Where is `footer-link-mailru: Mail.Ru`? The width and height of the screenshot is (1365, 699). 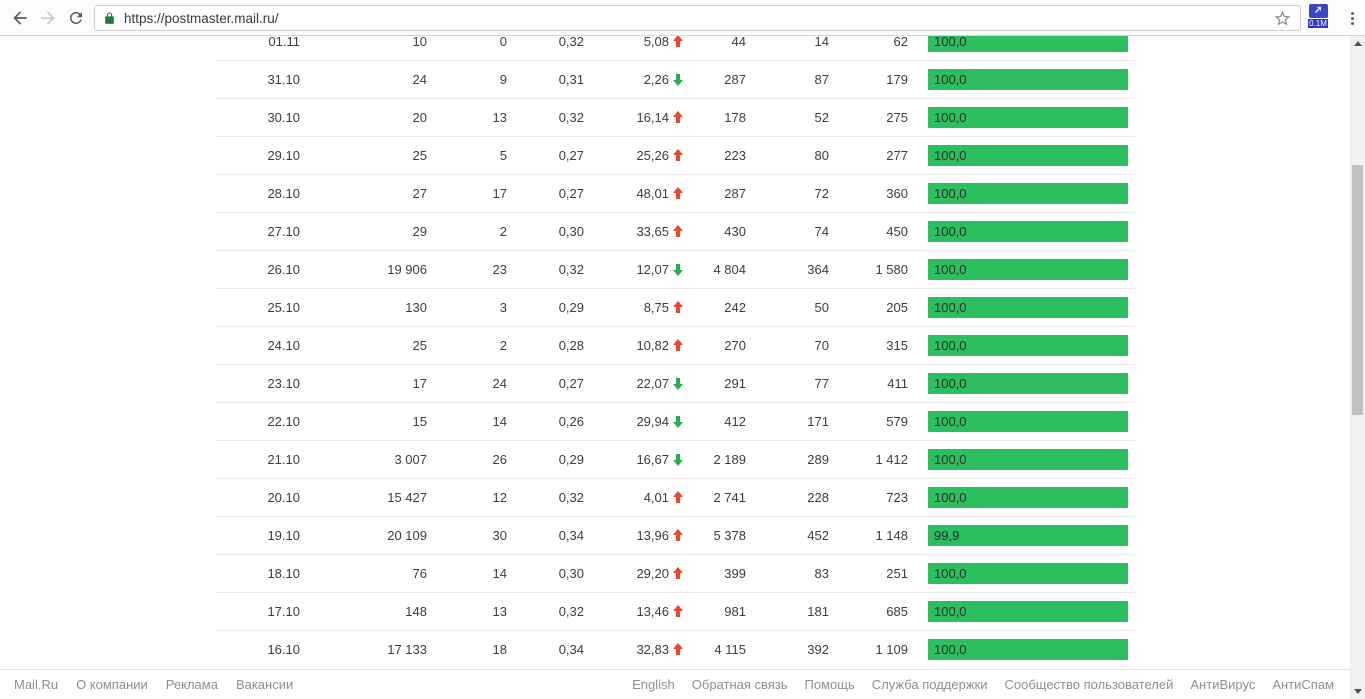 footer-link-mailru: Mail.Ru is located at coordinates (36, 684).